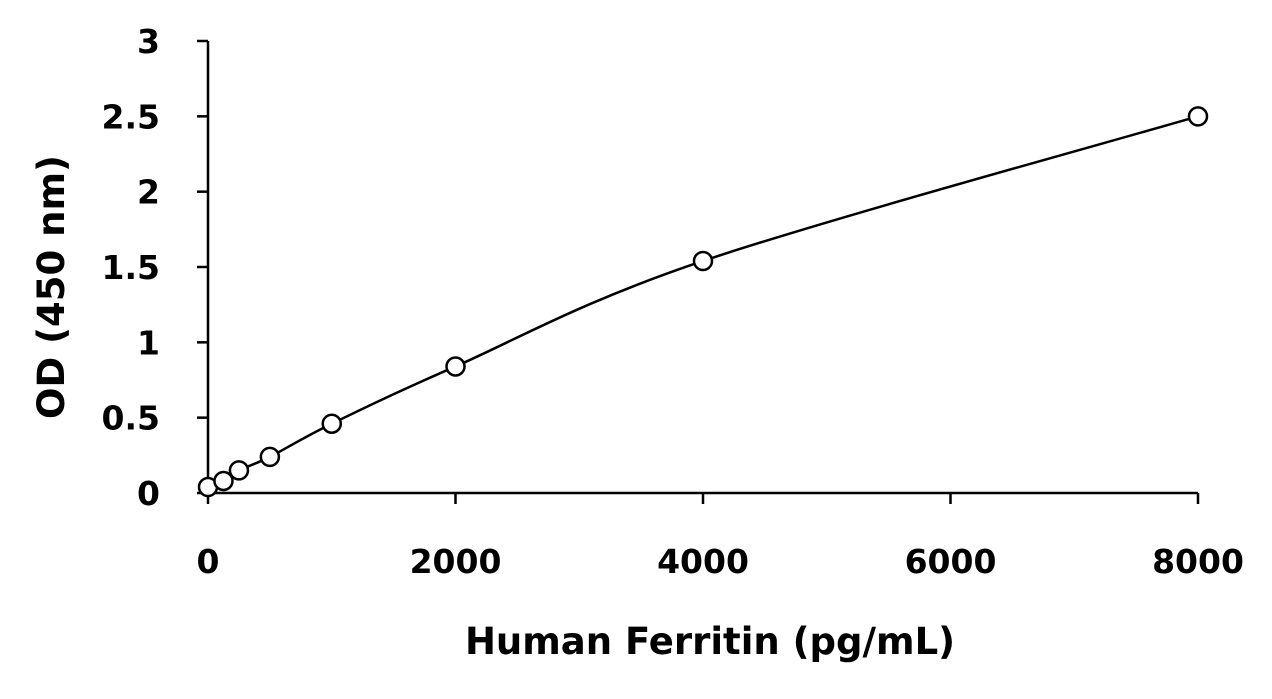  What do you see at coordinates (1198, 561) in the screenshot?
I see `x-tick-label: 8000` at bounding box center [1198, 561].